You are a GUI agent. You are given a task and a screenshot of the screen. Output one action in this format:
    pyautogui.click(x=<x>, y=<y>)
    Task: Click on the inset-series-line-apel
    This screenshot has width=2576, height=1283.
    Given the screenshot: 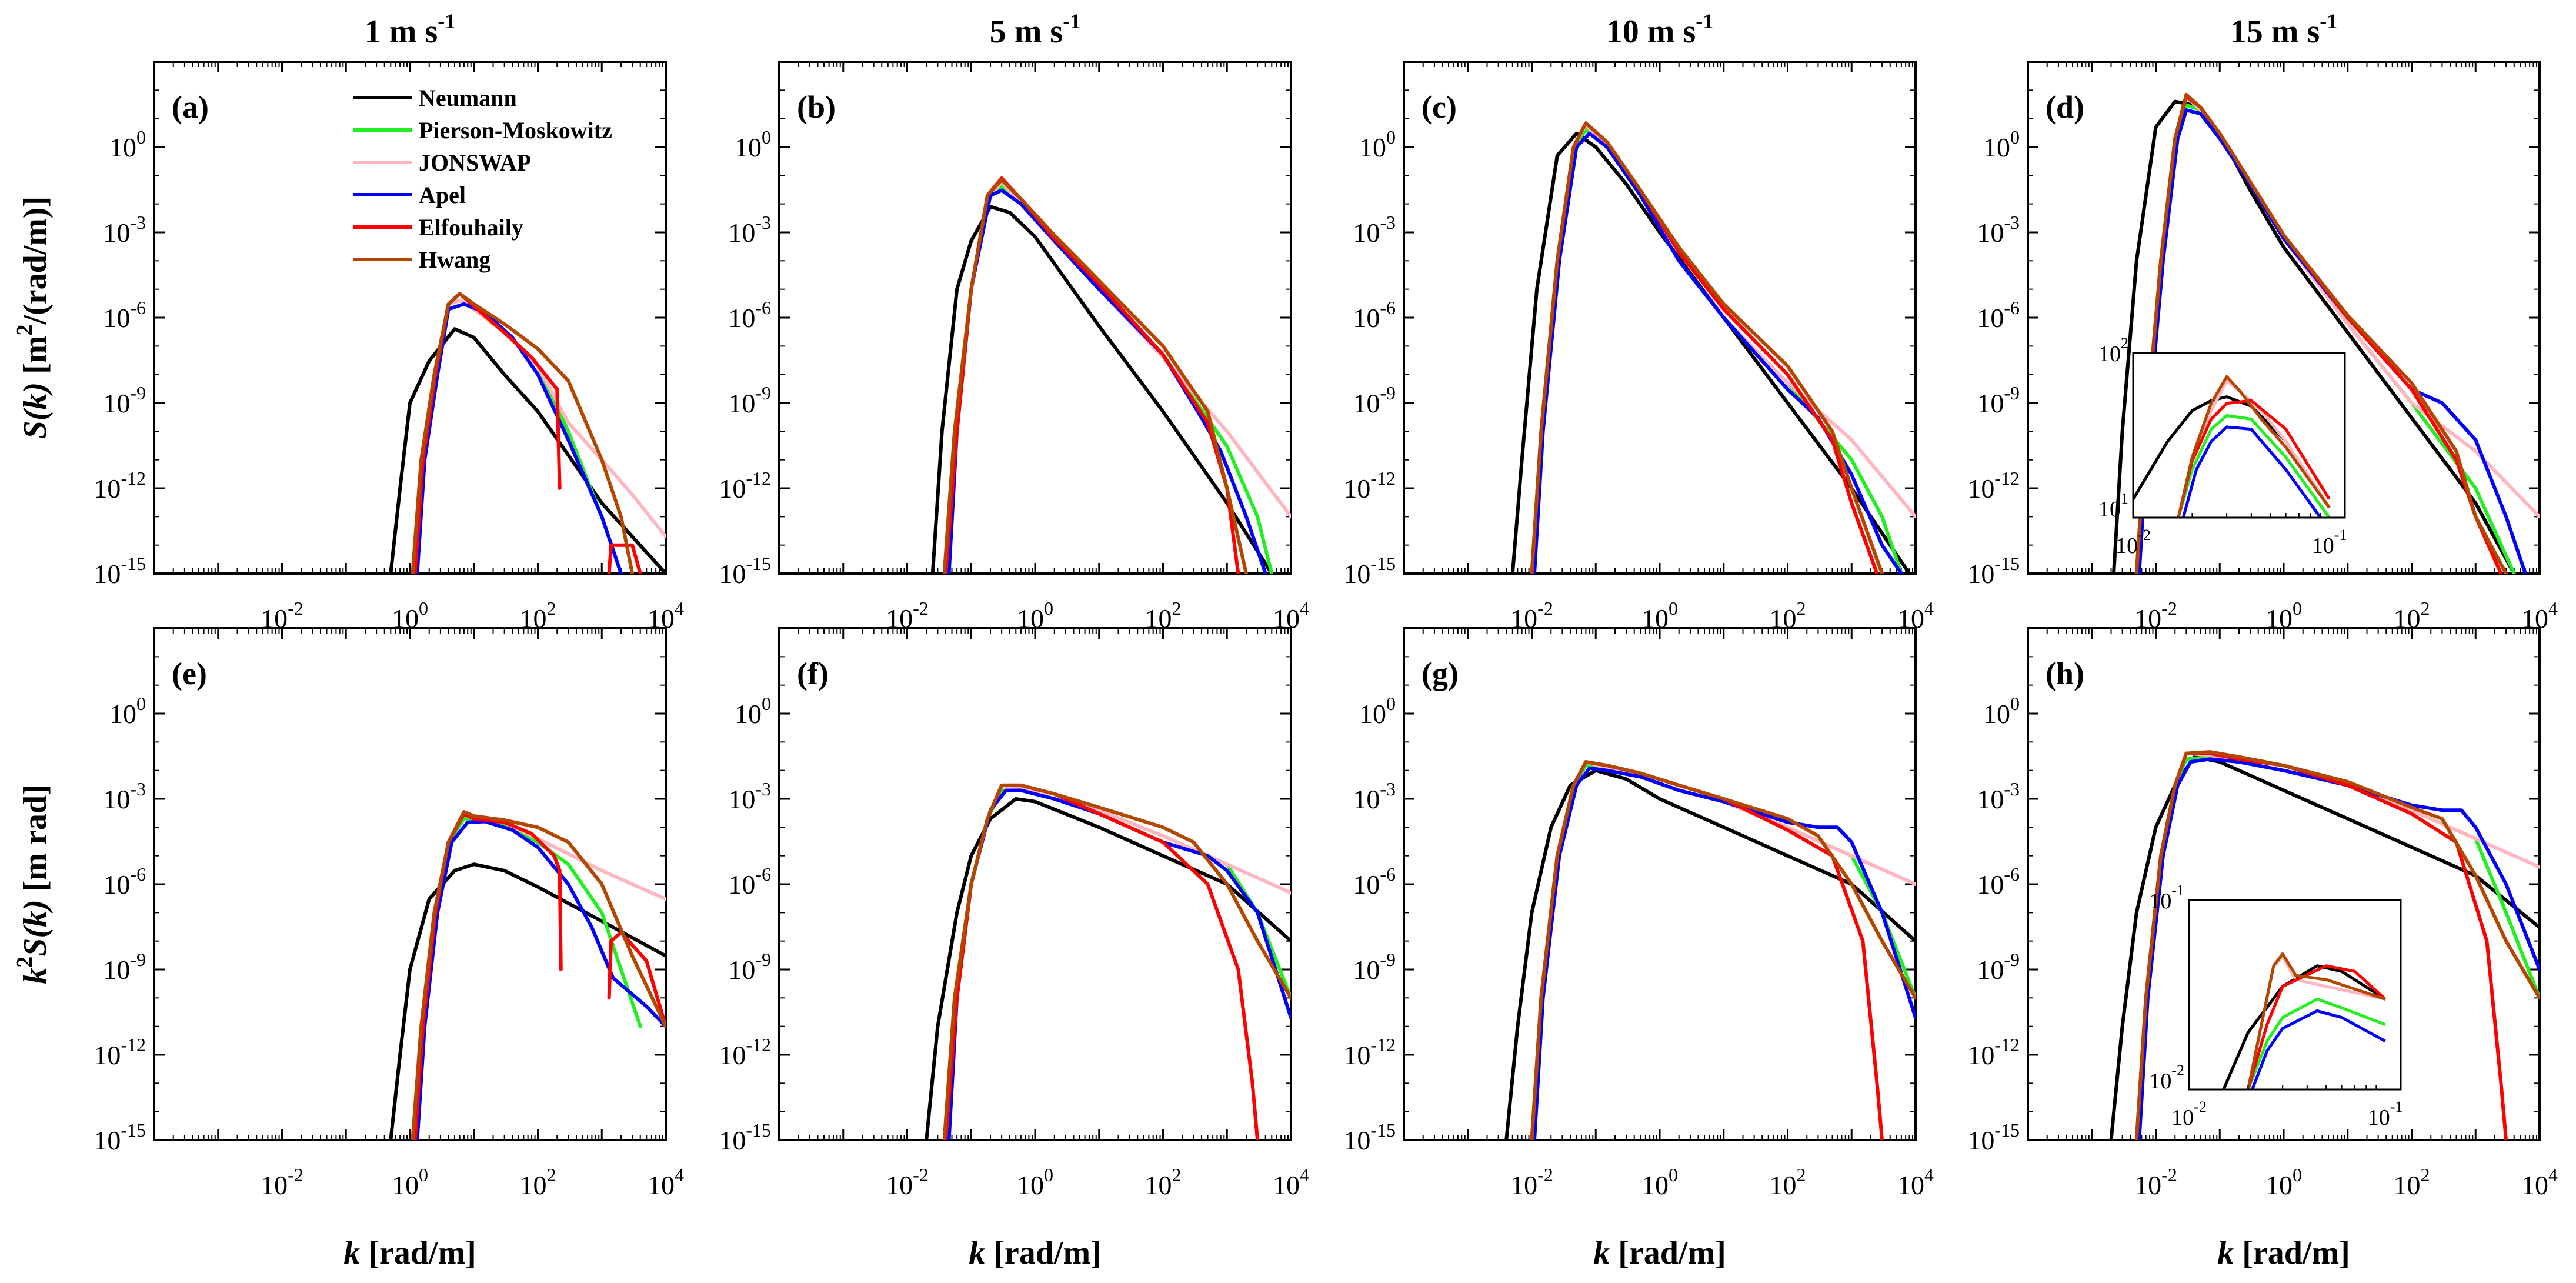 What is the action you would take?
    pyautogui.click(x=2318, y=1049)
    